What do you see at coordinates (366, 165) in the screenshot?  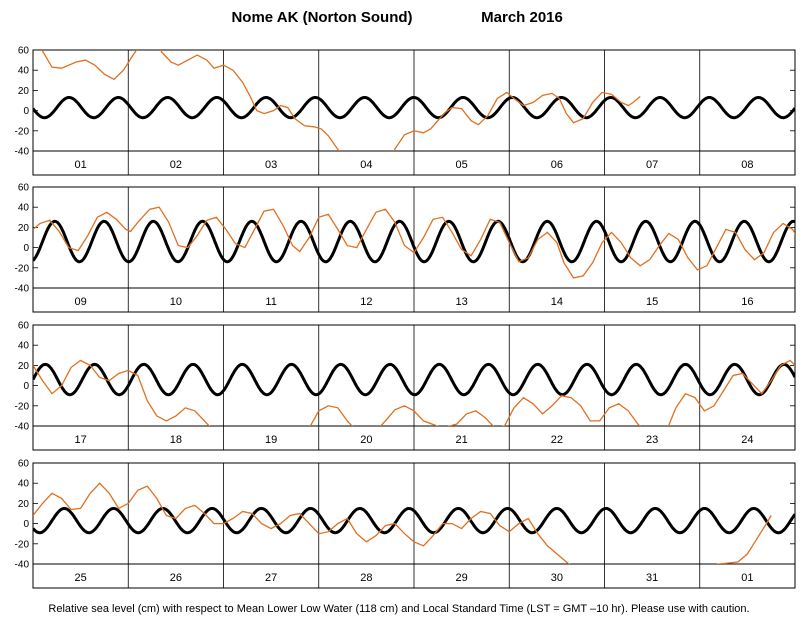 I see `day-label: 04` at bounding box center [366, 165].